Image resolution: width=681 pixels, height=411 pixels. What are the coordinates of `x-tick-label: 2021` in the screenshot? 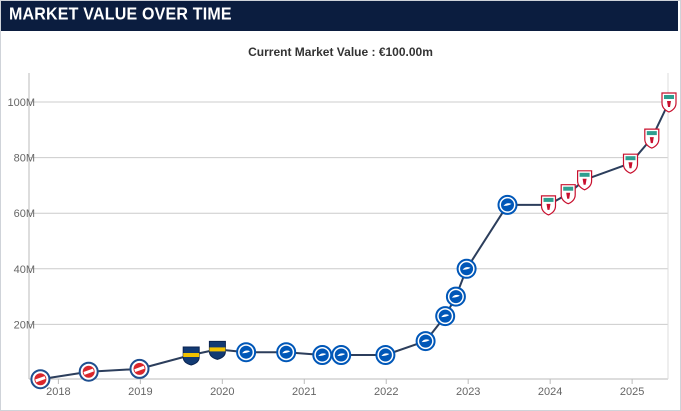 It's located at (304, 392).